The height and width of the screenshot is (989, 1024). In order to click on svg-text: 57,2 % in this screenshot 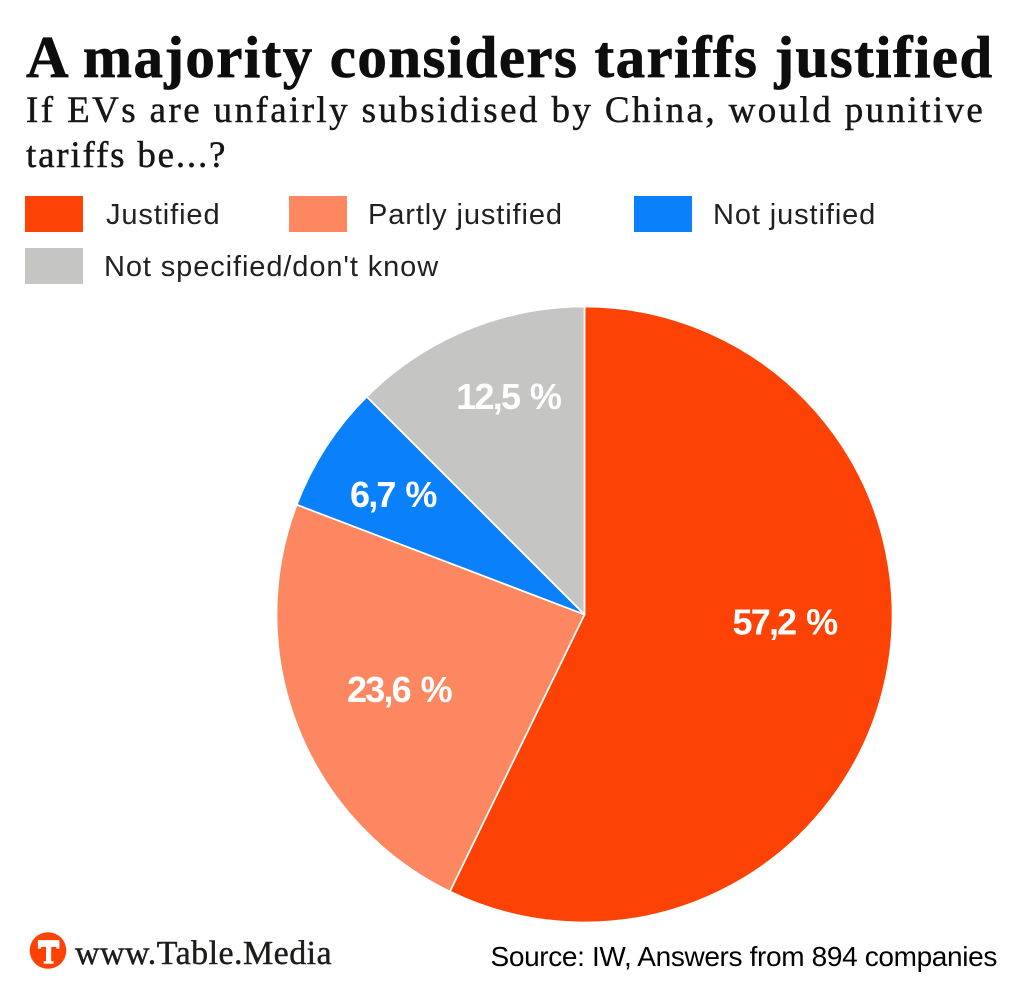, I will do `click(786, 622)`.